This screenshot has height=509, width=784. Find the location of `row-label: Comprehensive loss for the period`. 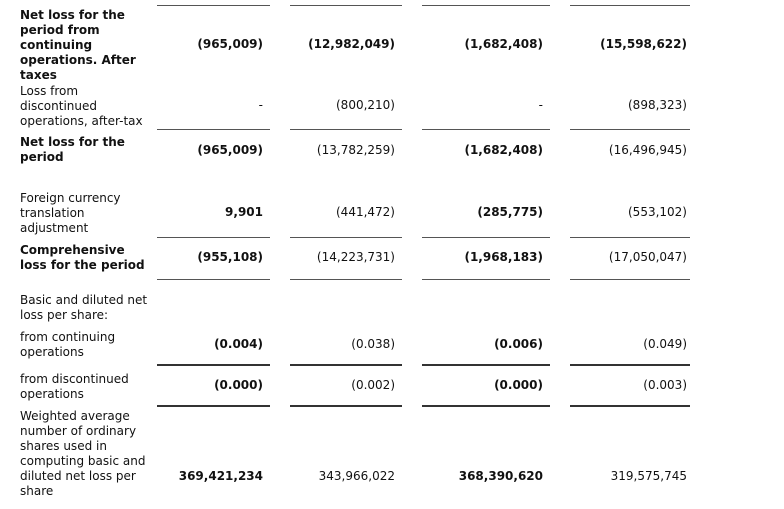

row-label: Comprehensive loss for the period is located at coordinates (82, 257).